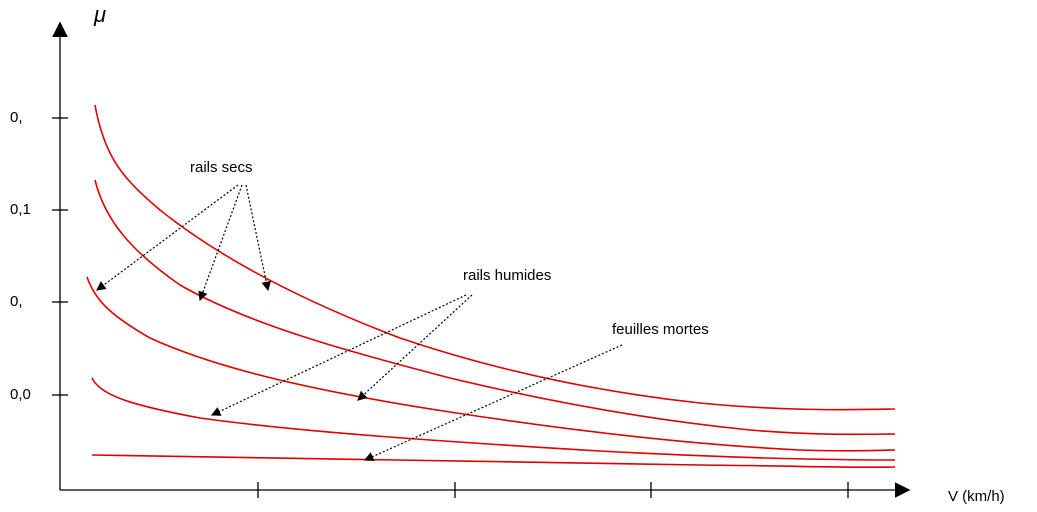 This screenshot has height=512, width=1037. I want to click on x-axis-label: V (km/h), so click(976, 496).